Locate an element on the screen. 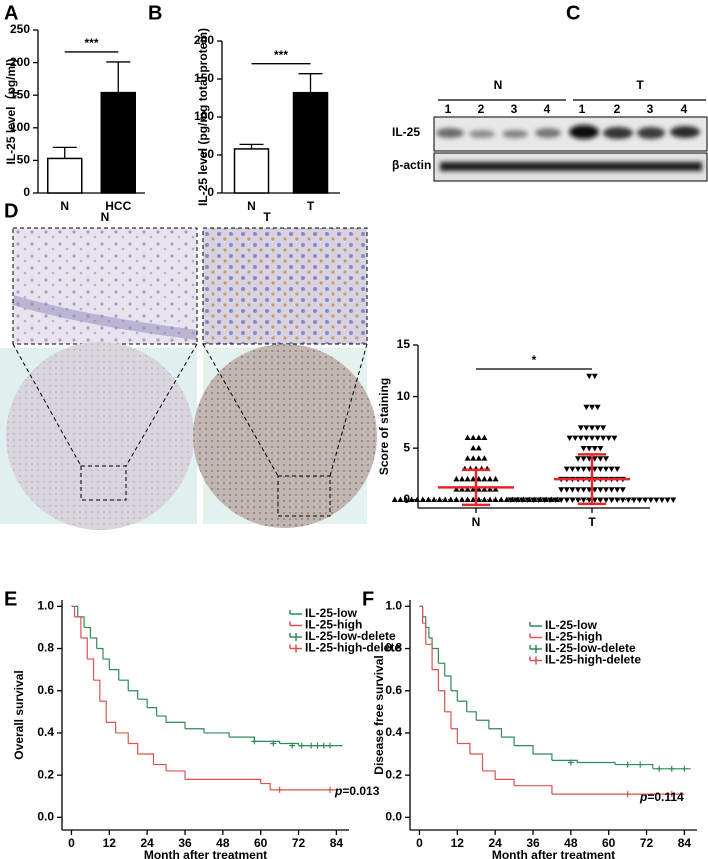 Image resolution: width=708 pixels, height=859 pixels. y-tick-label: 15 is located at coordinates (404, 344).